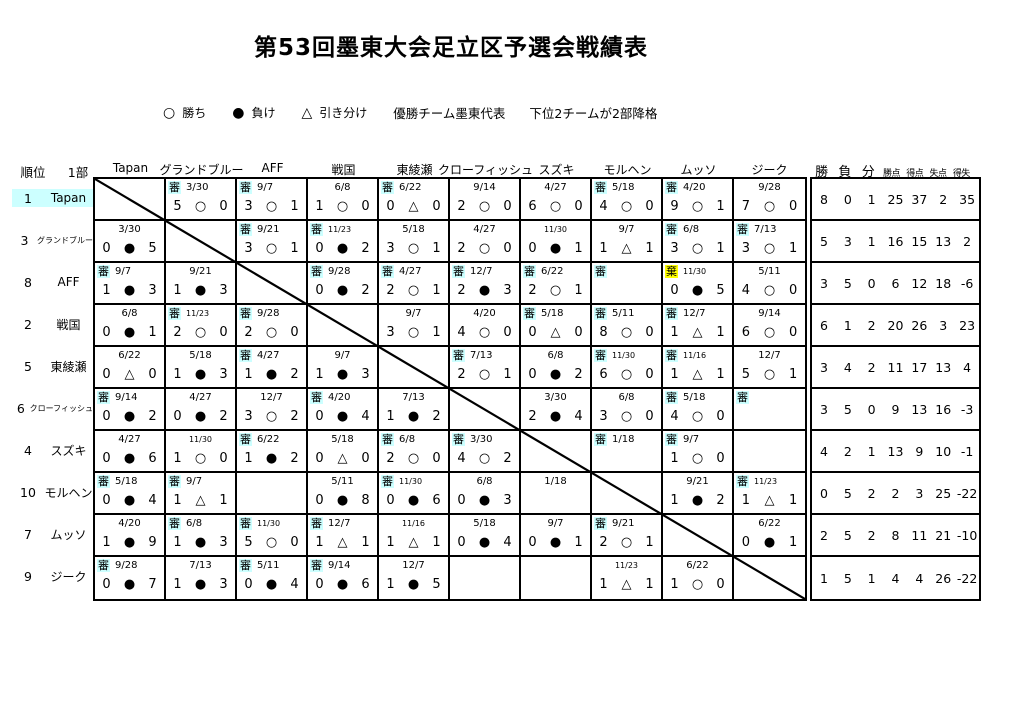  What do you see at coordinates (413, 481) in the screenshot?
I see `match-cell-top: 審 11/30` at bounding box center [413, 481].